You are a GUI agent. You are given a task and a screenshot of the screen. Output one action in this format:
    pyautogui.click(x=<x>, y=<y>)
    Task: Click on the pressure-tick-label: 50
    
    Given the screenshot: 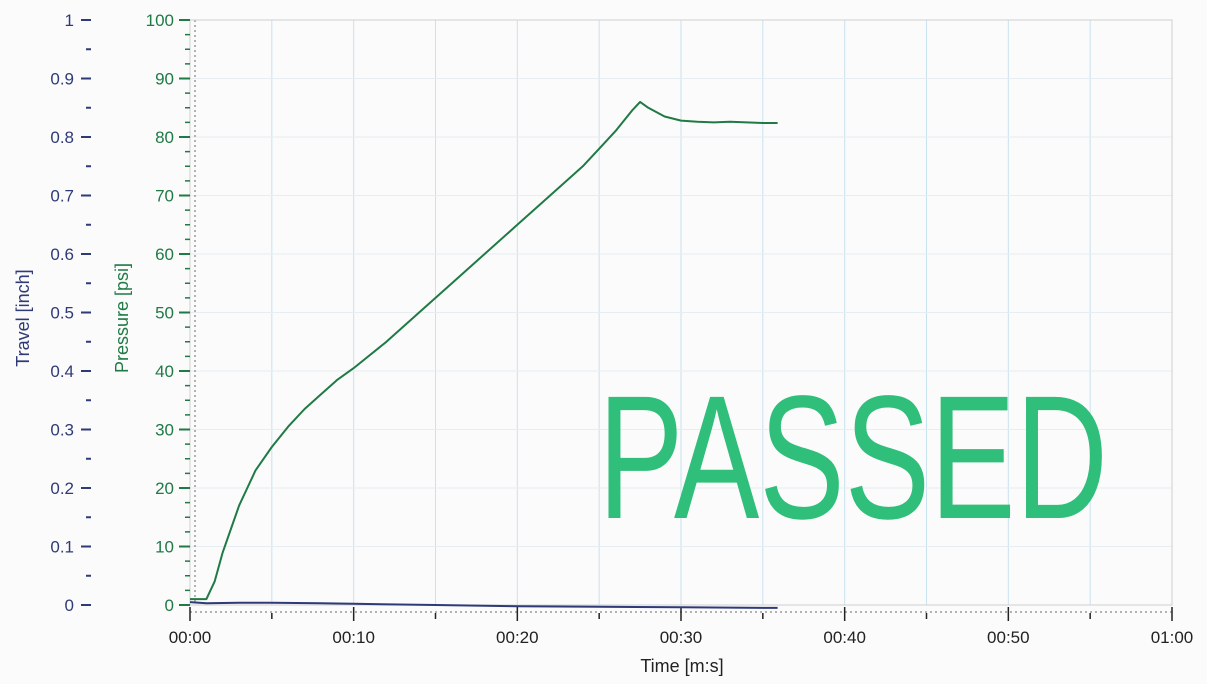 What is the action you would take?
    pyautogui.click(x=164, y=313)
    